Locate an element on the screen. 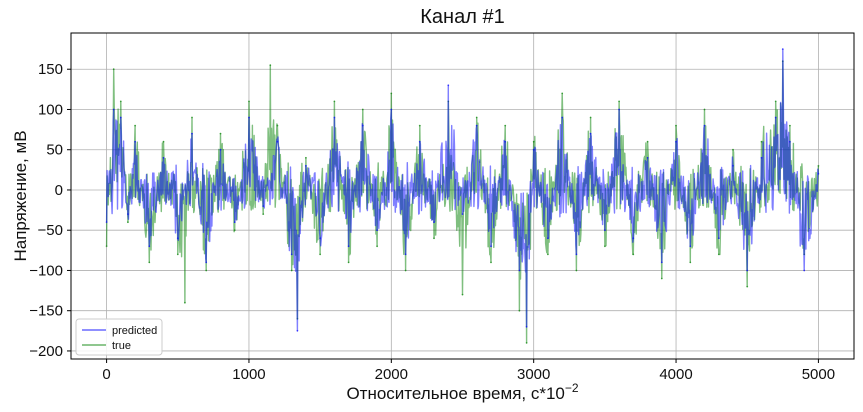  legend-label-predicted: predicted is located at coordinates (134, 331).